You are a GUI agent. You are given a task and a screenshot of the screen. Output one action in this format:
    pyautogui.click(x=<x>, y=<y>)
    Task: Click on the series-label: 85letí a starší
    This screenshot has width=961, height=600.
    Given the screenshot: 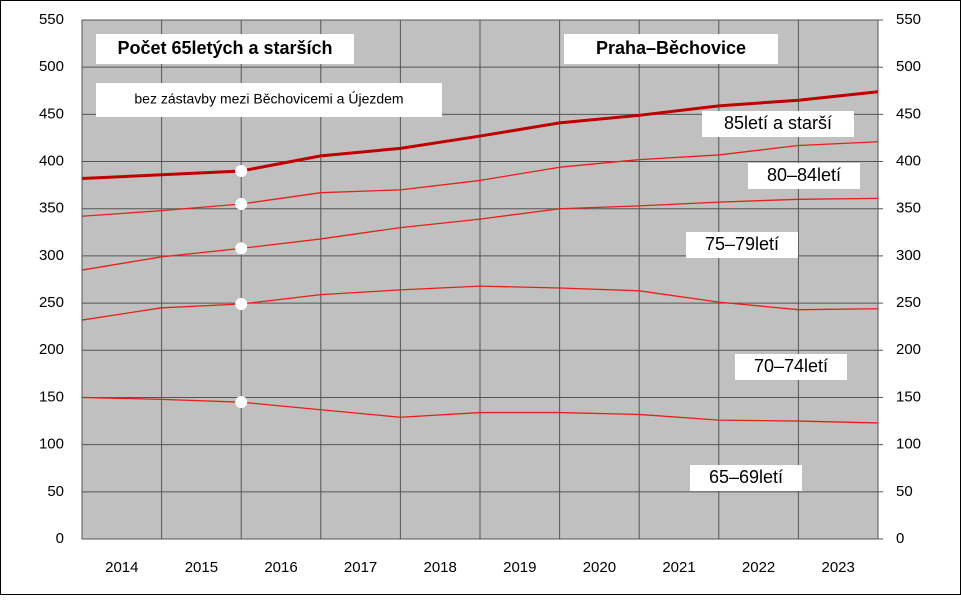 What is the action you would take?
    pyautogui.click(x=778, y=123)
    